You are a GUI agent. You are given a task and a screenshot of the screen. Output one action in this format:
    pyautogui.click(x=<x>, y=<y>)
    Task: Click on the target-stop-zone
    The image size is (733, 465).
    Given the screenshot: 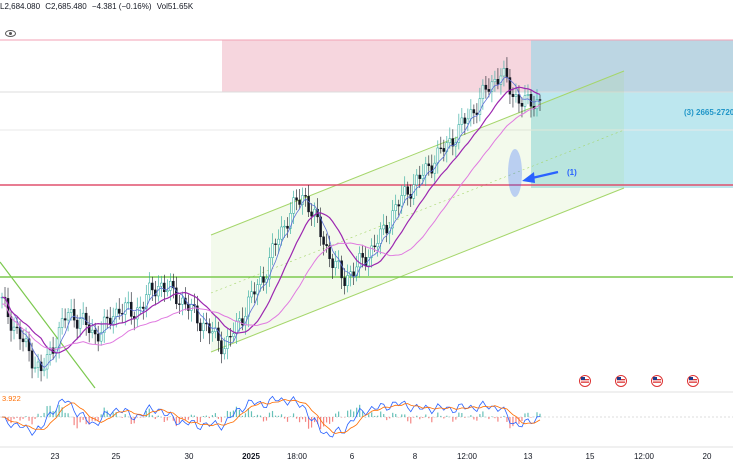 What is the action you would take?
    pyautogui.click(x=632, y=66)
    